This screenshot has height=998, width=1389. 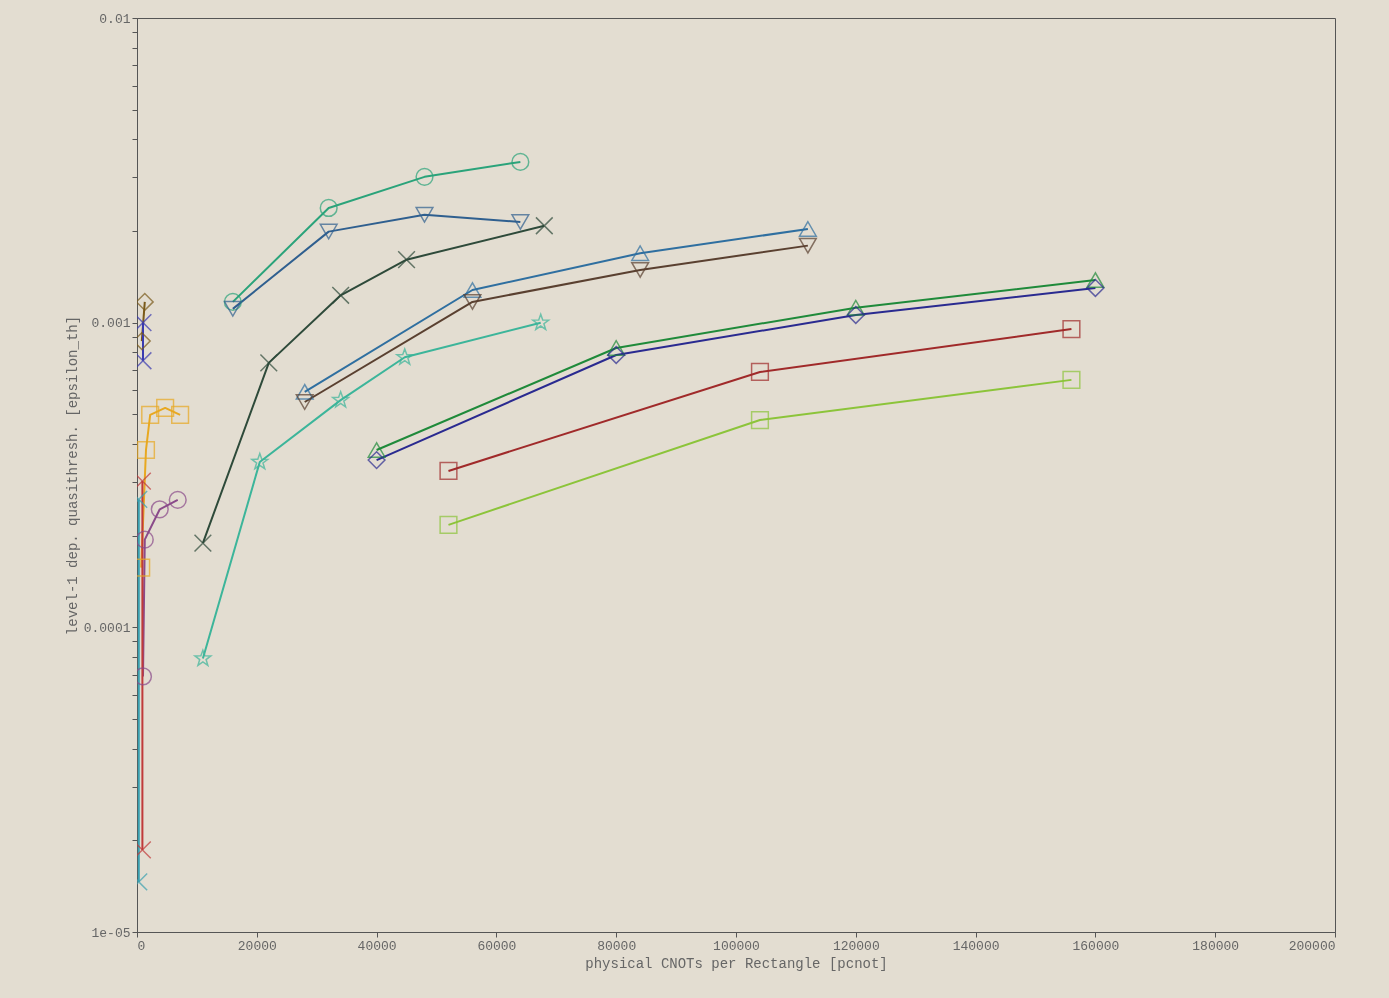 I want to click on y-tick-label: 0.01, so click(x=115, y=19).